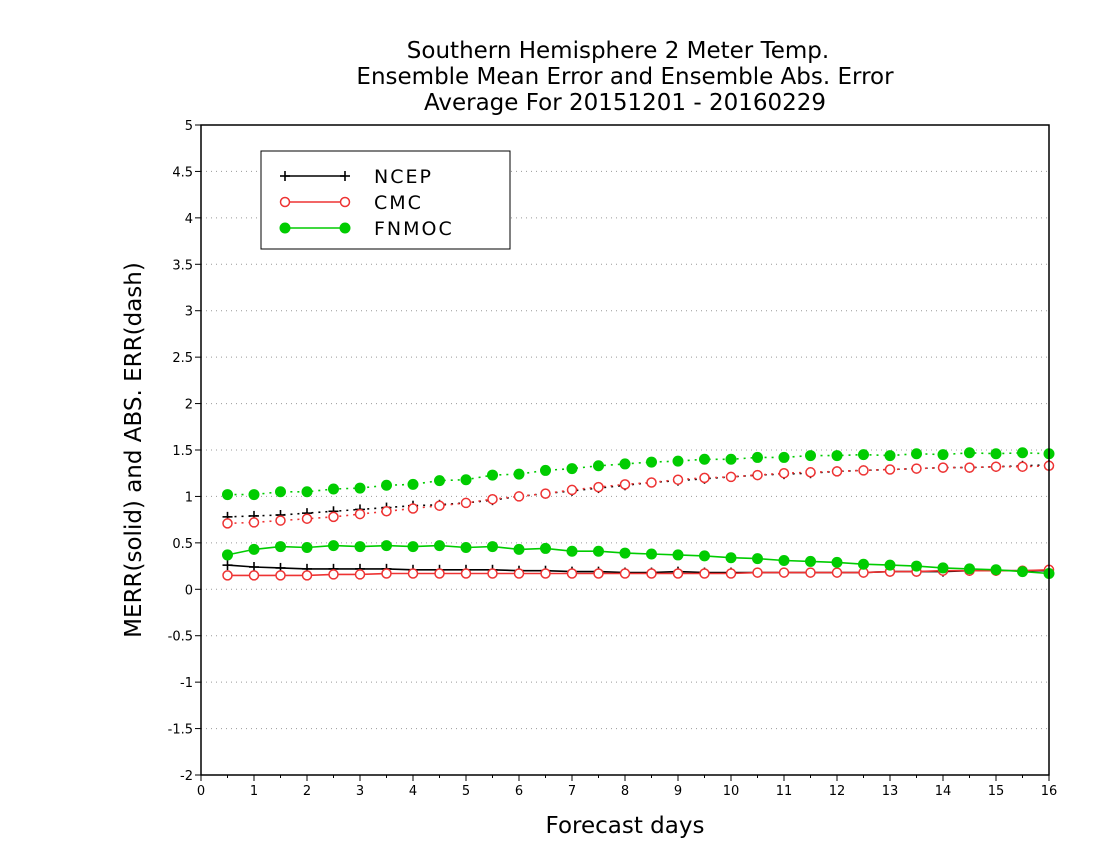 The height and width of the screenshot is (850, 1100). I want to click on y-tick-label: 4.5, so click(182, 172).